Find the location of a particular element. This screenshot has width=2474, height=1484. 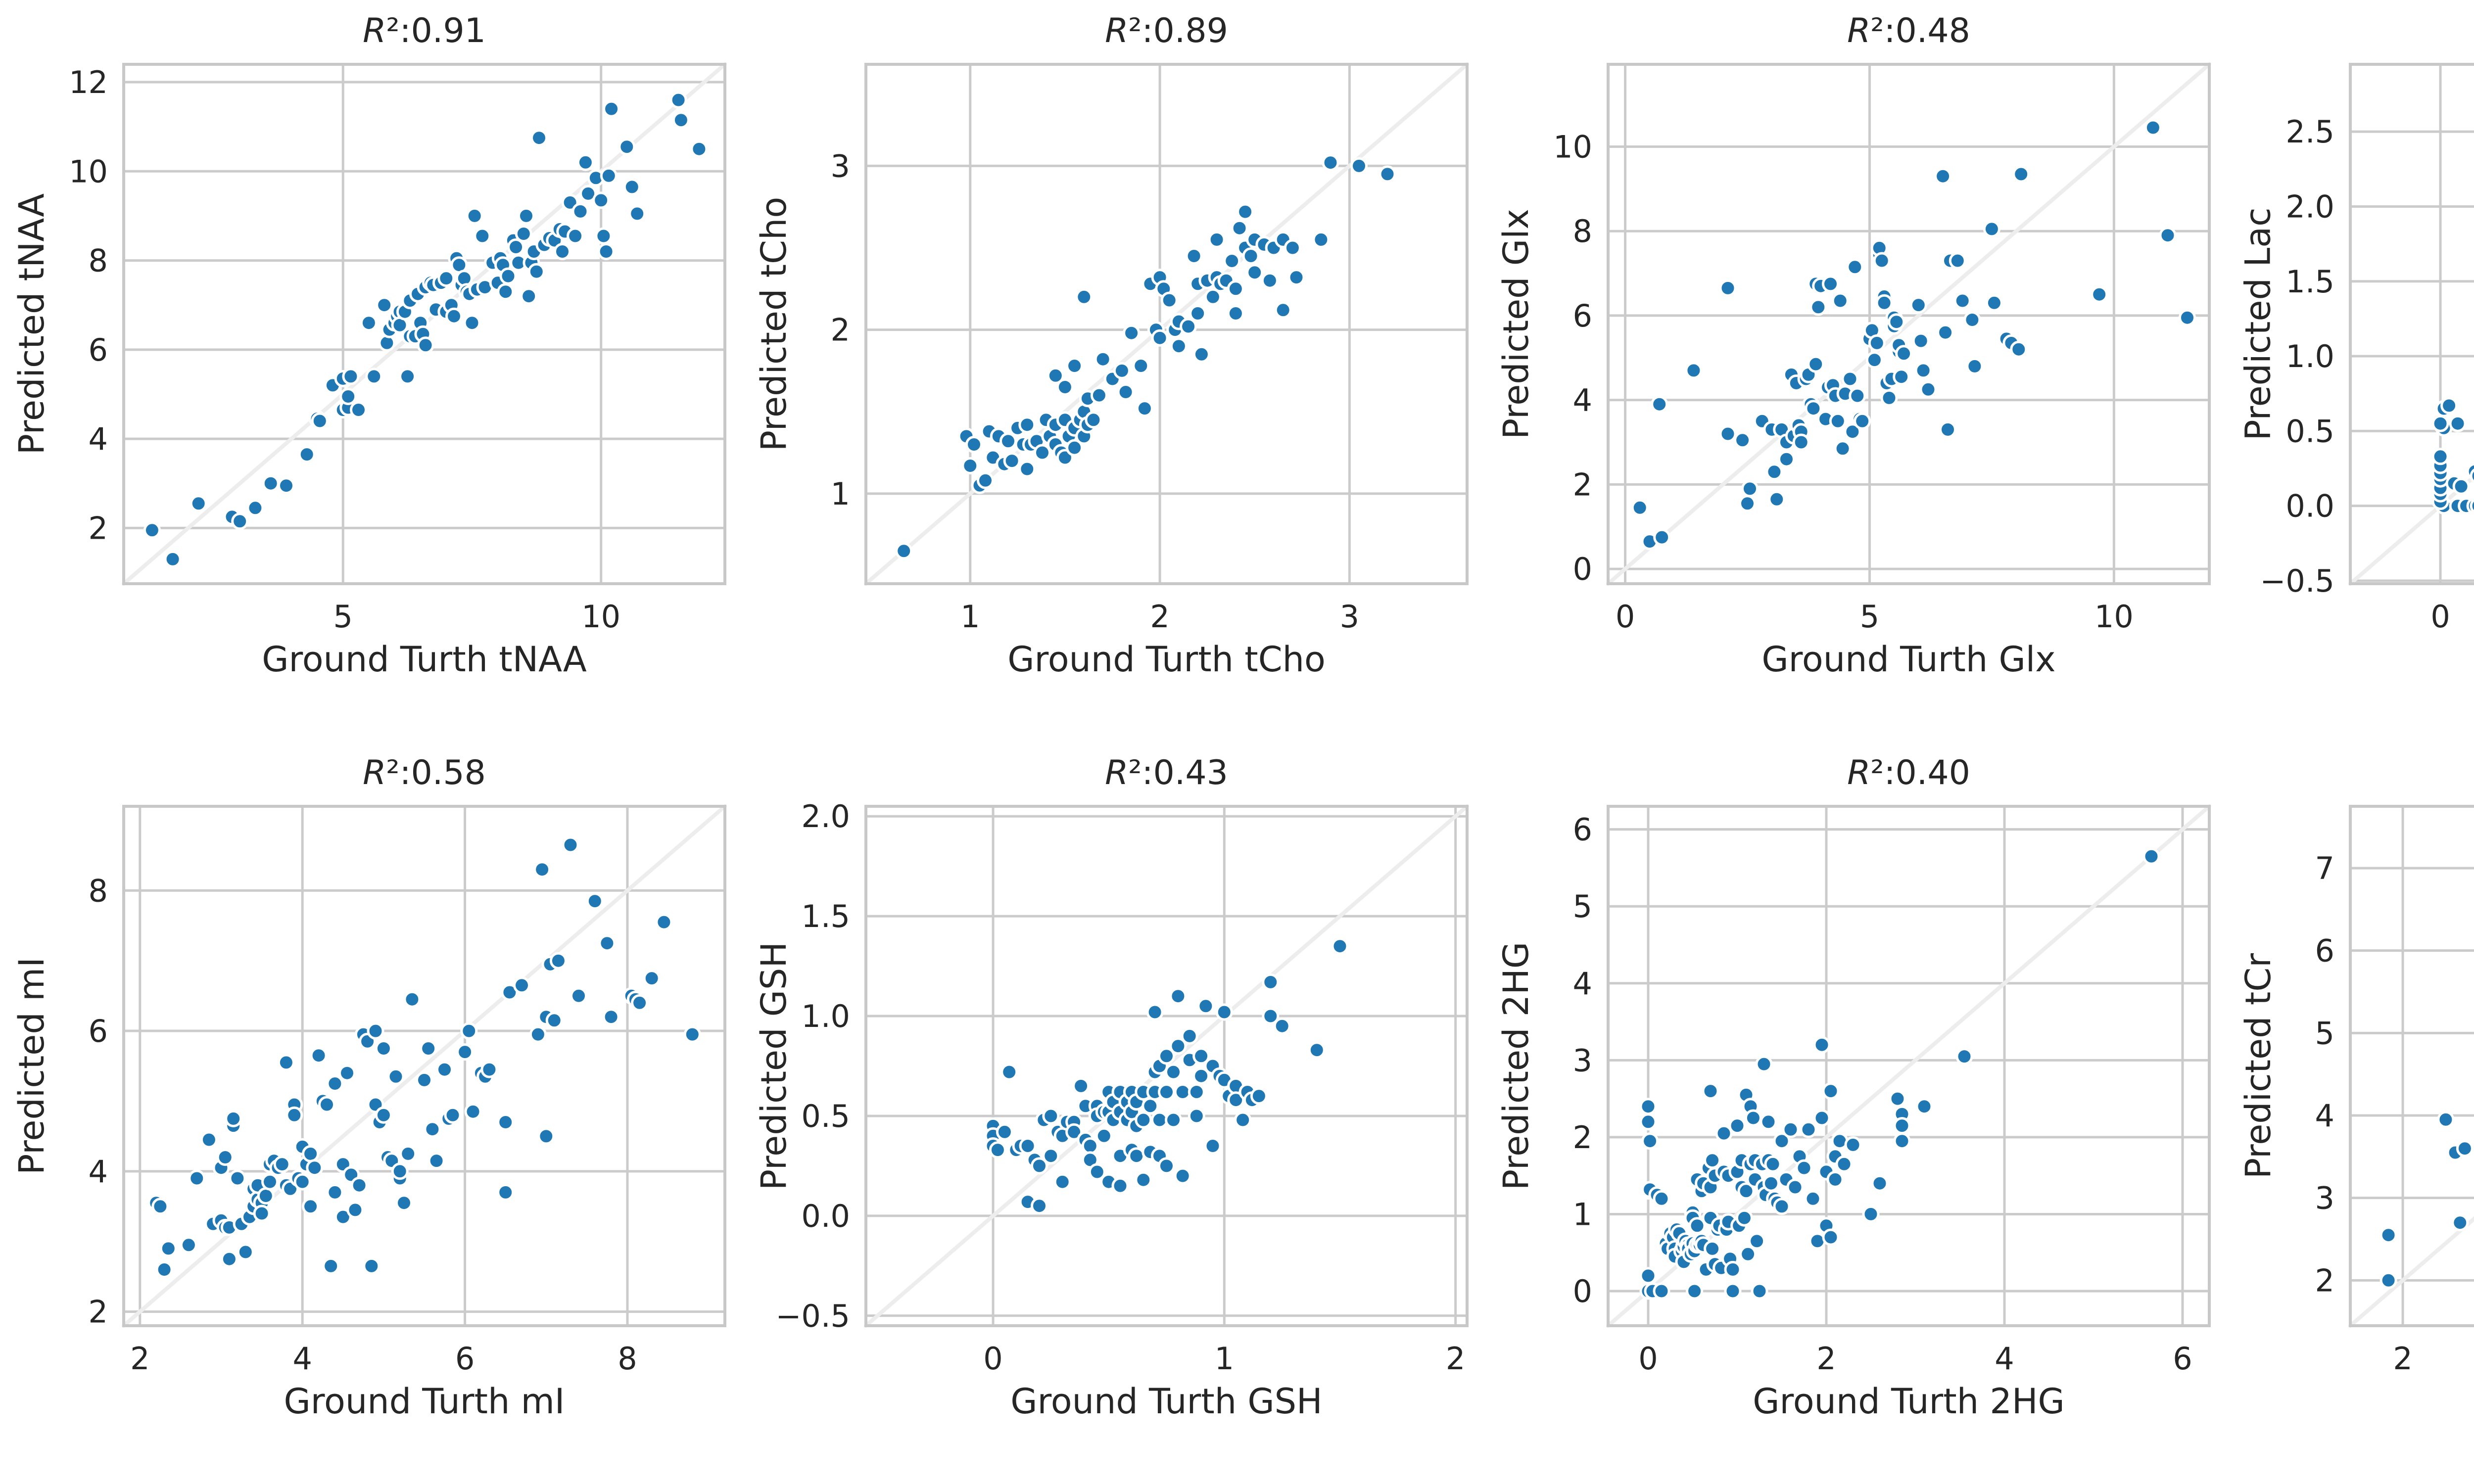

scatter-plot-tNAA: 5 10 2 4 6 8 10 12 is located at coordinates (371, 371).